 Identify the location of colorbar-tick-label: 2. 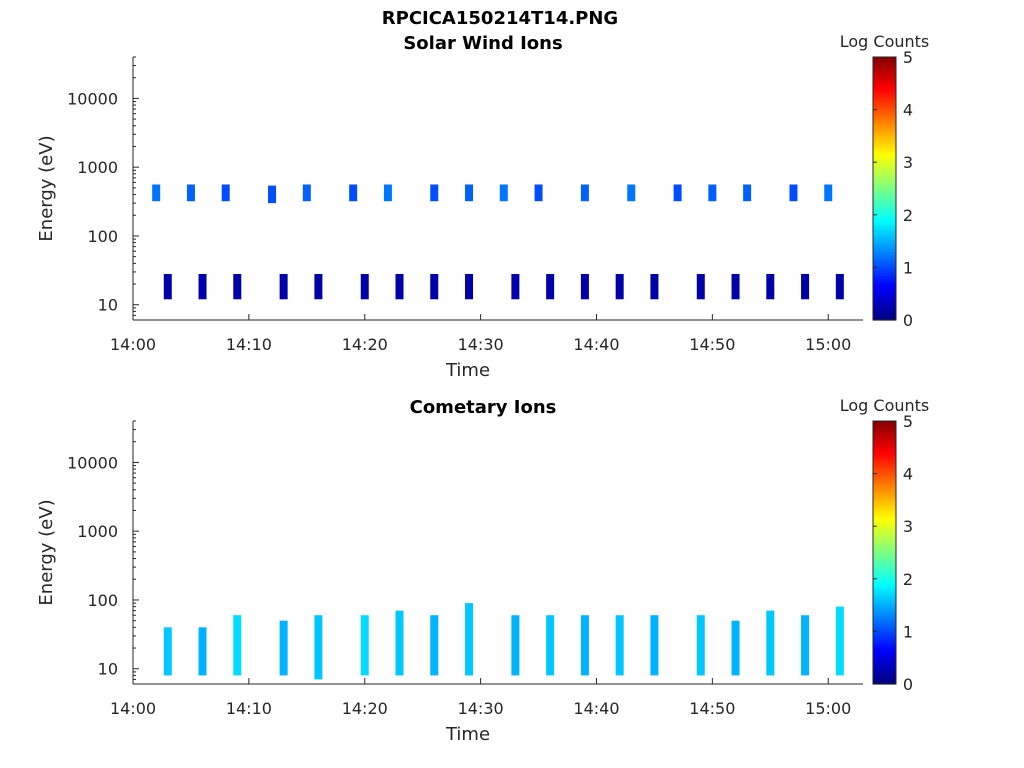
(908, 215).